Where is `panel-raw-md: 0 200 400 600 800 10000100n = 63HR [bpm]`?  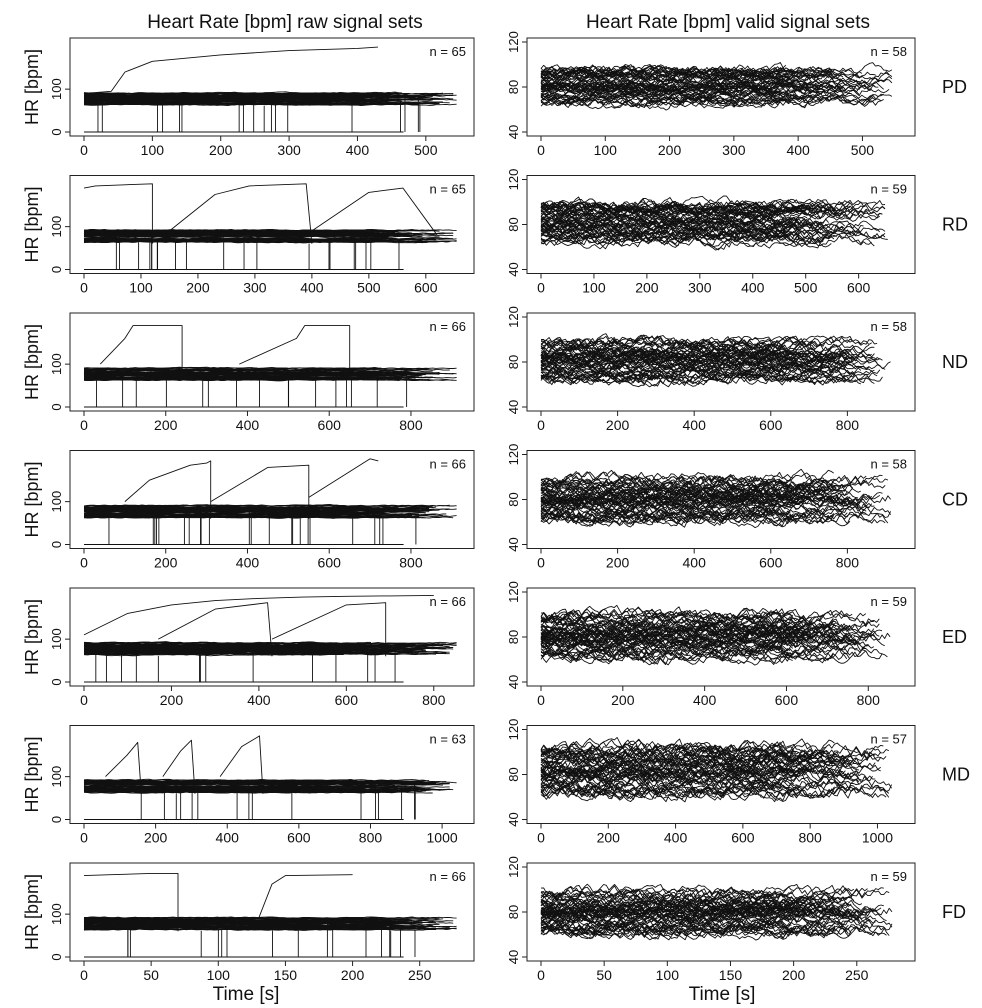
panel-raw-md: 0 200 400 600 800 10000100n = 63HR [bpm] is located at coordinates (248, 786).